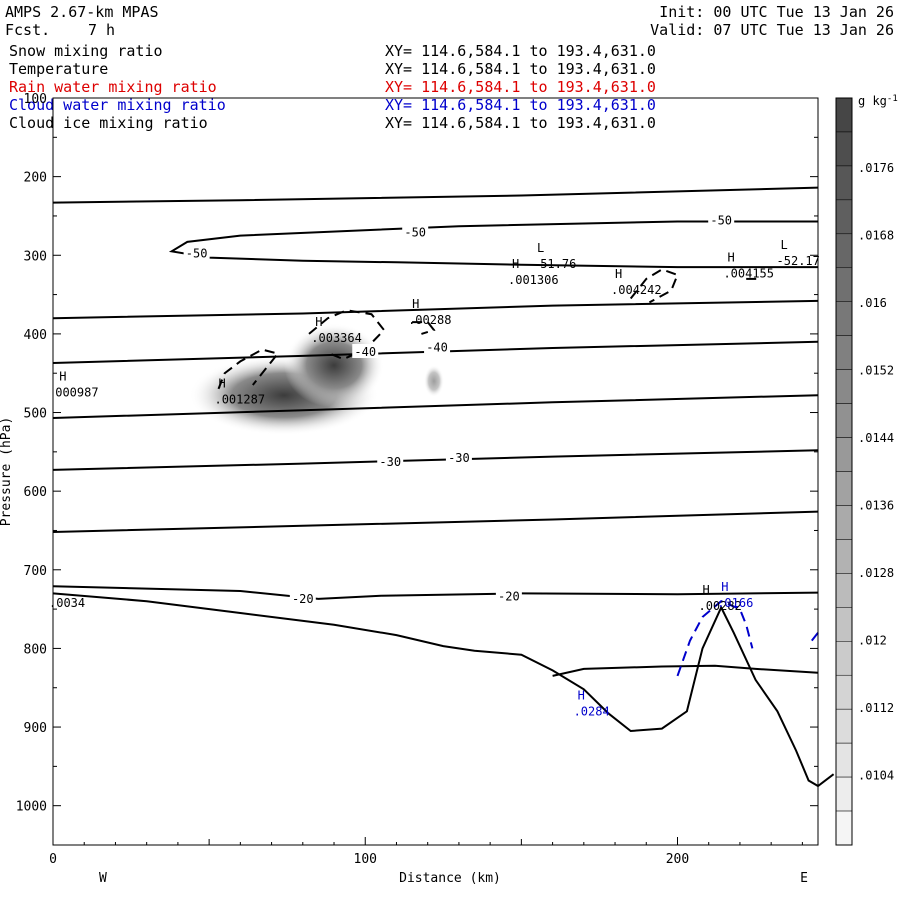 This screenshot has width=900, height=900. I want to click on extremum-value: .0034, so click(67, 603).